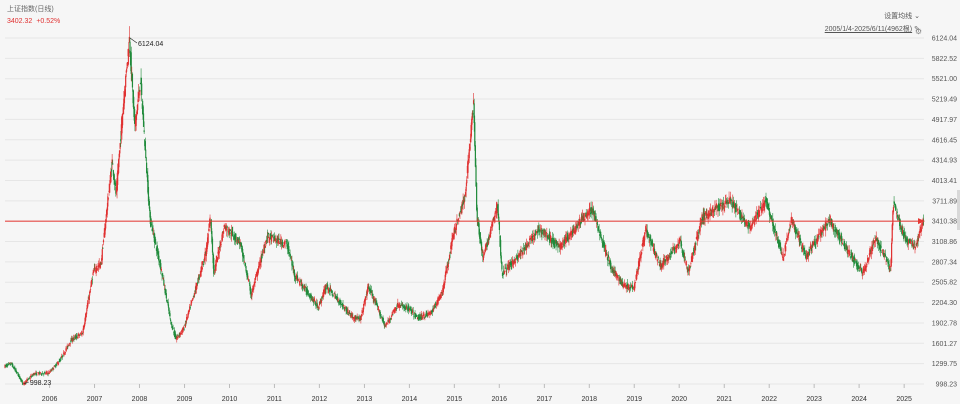 The width and height of the screenshot is (960, 404). I want to click on date-range-label: 2005/1/4-2025/6/11(4962根), so click(868, 29).